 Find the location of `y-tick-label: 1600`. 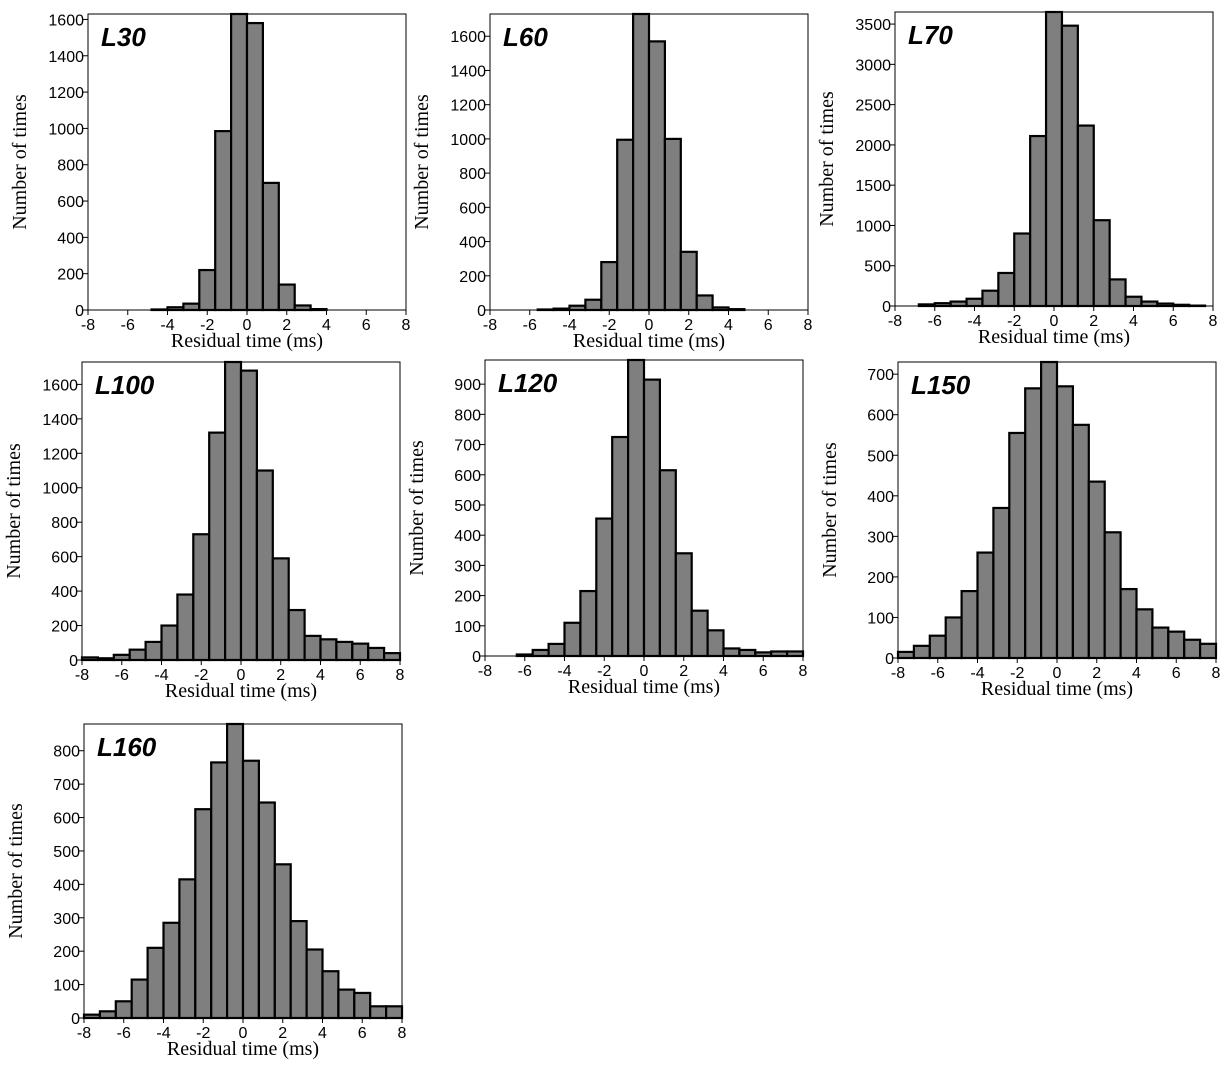

y-tick-label: 1600 is located at coordinates (468, 37).